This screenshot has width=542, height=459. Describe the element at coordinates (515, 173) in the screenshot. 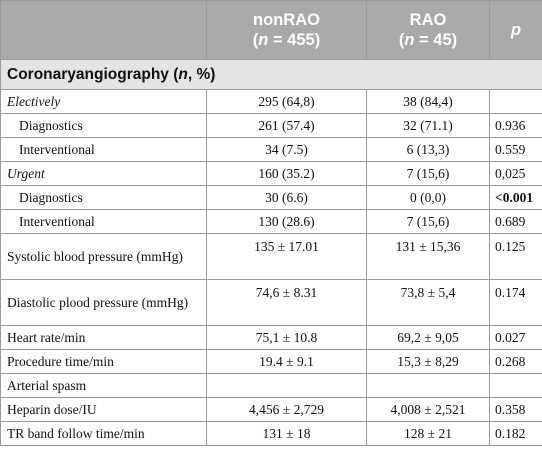

I see `row-p: 0,025` at that location.